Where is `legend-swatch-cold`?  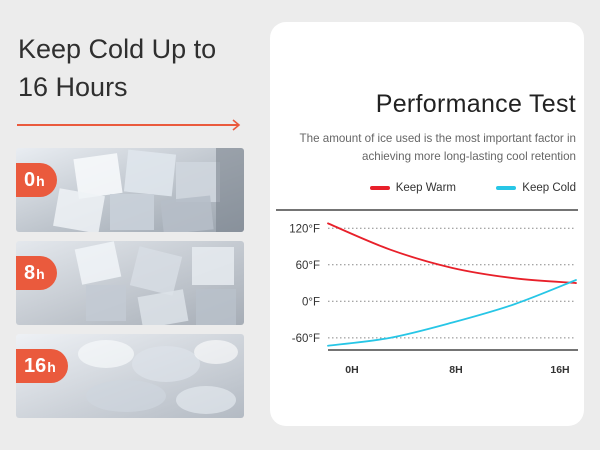 legend-swatch-cold is located at coordinates (506, 188).